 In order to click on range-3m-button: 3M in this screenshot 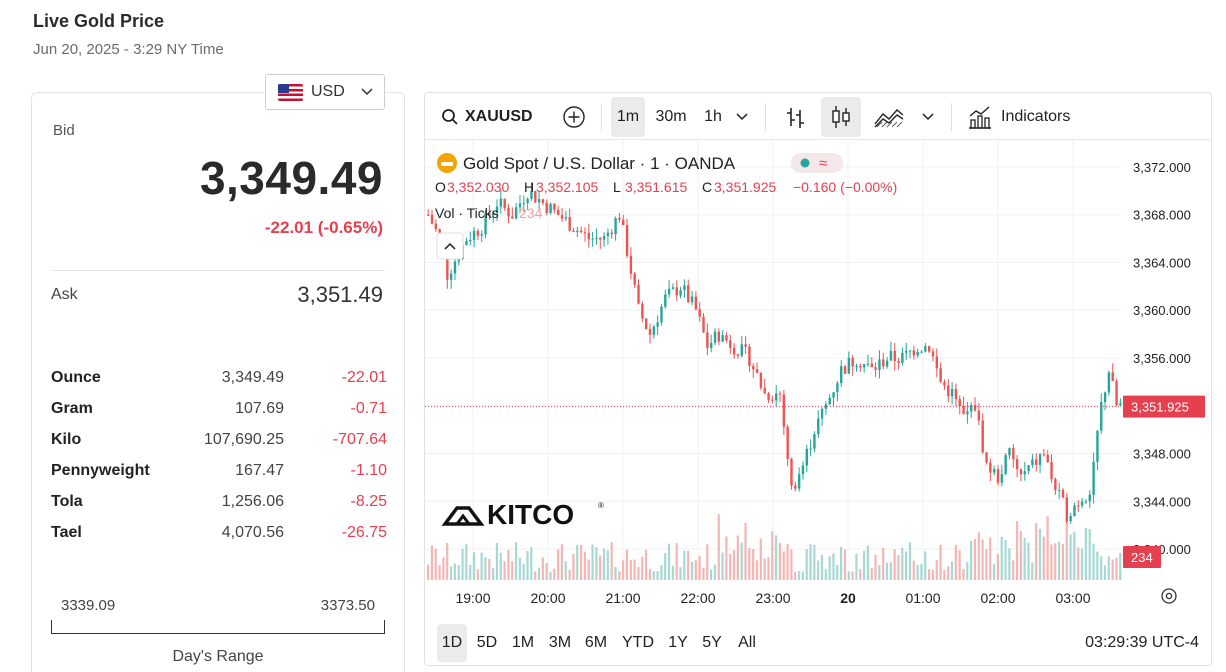, I will do `click(560, 642)`.